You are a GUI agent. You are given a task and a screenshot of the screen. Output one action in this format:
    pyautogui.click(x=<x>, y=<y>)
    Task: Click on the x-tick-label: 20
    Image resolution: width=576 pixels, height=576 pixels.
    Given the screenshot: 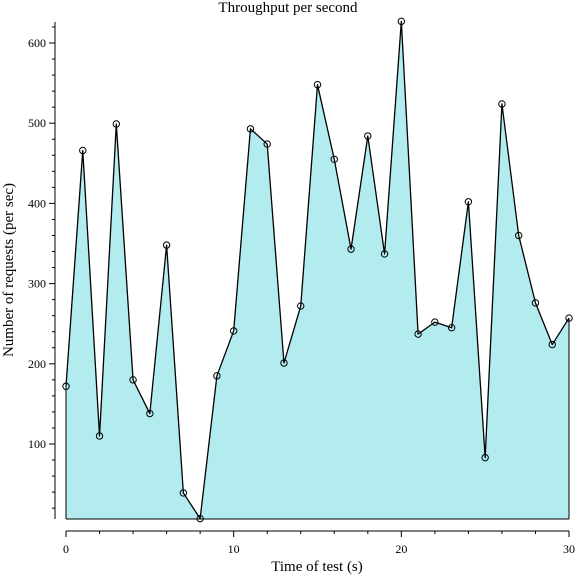 What is the action you would take?
    pyautogui.click(x=401, y=549)
    